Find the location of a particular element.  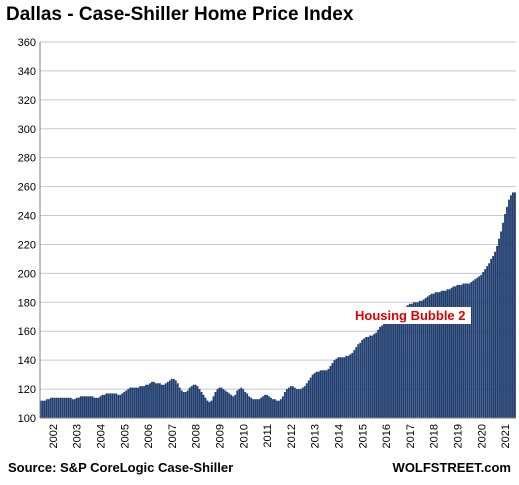

watermark: WOLFSTREET.com is located at coordinates (451, 467).